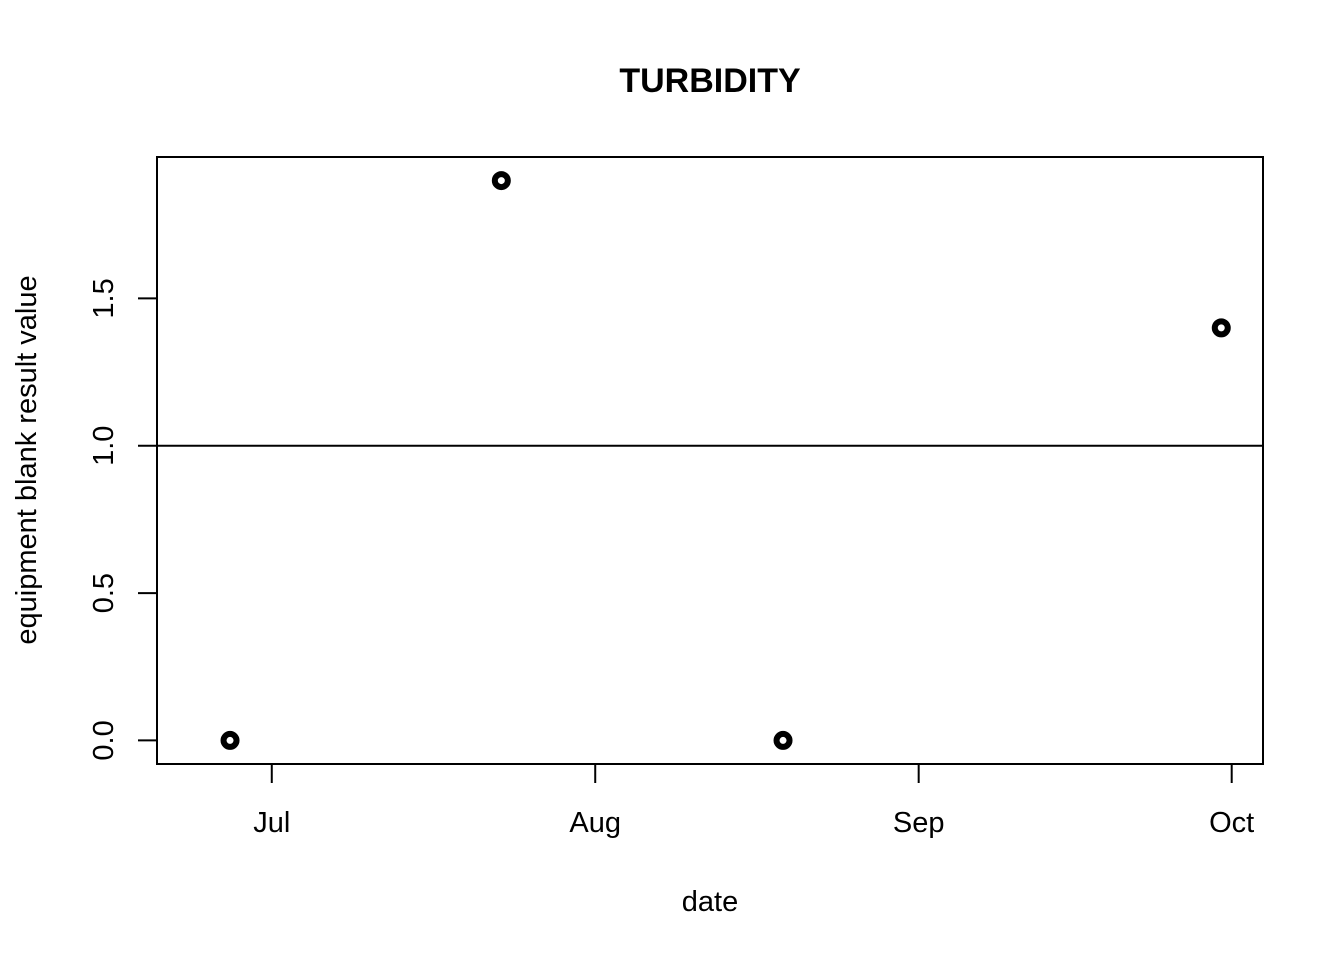  Describe the element at coordinates (753, 801) in the screenshot. I see `x-axis: Jul Aug Sep Oct` at that location.